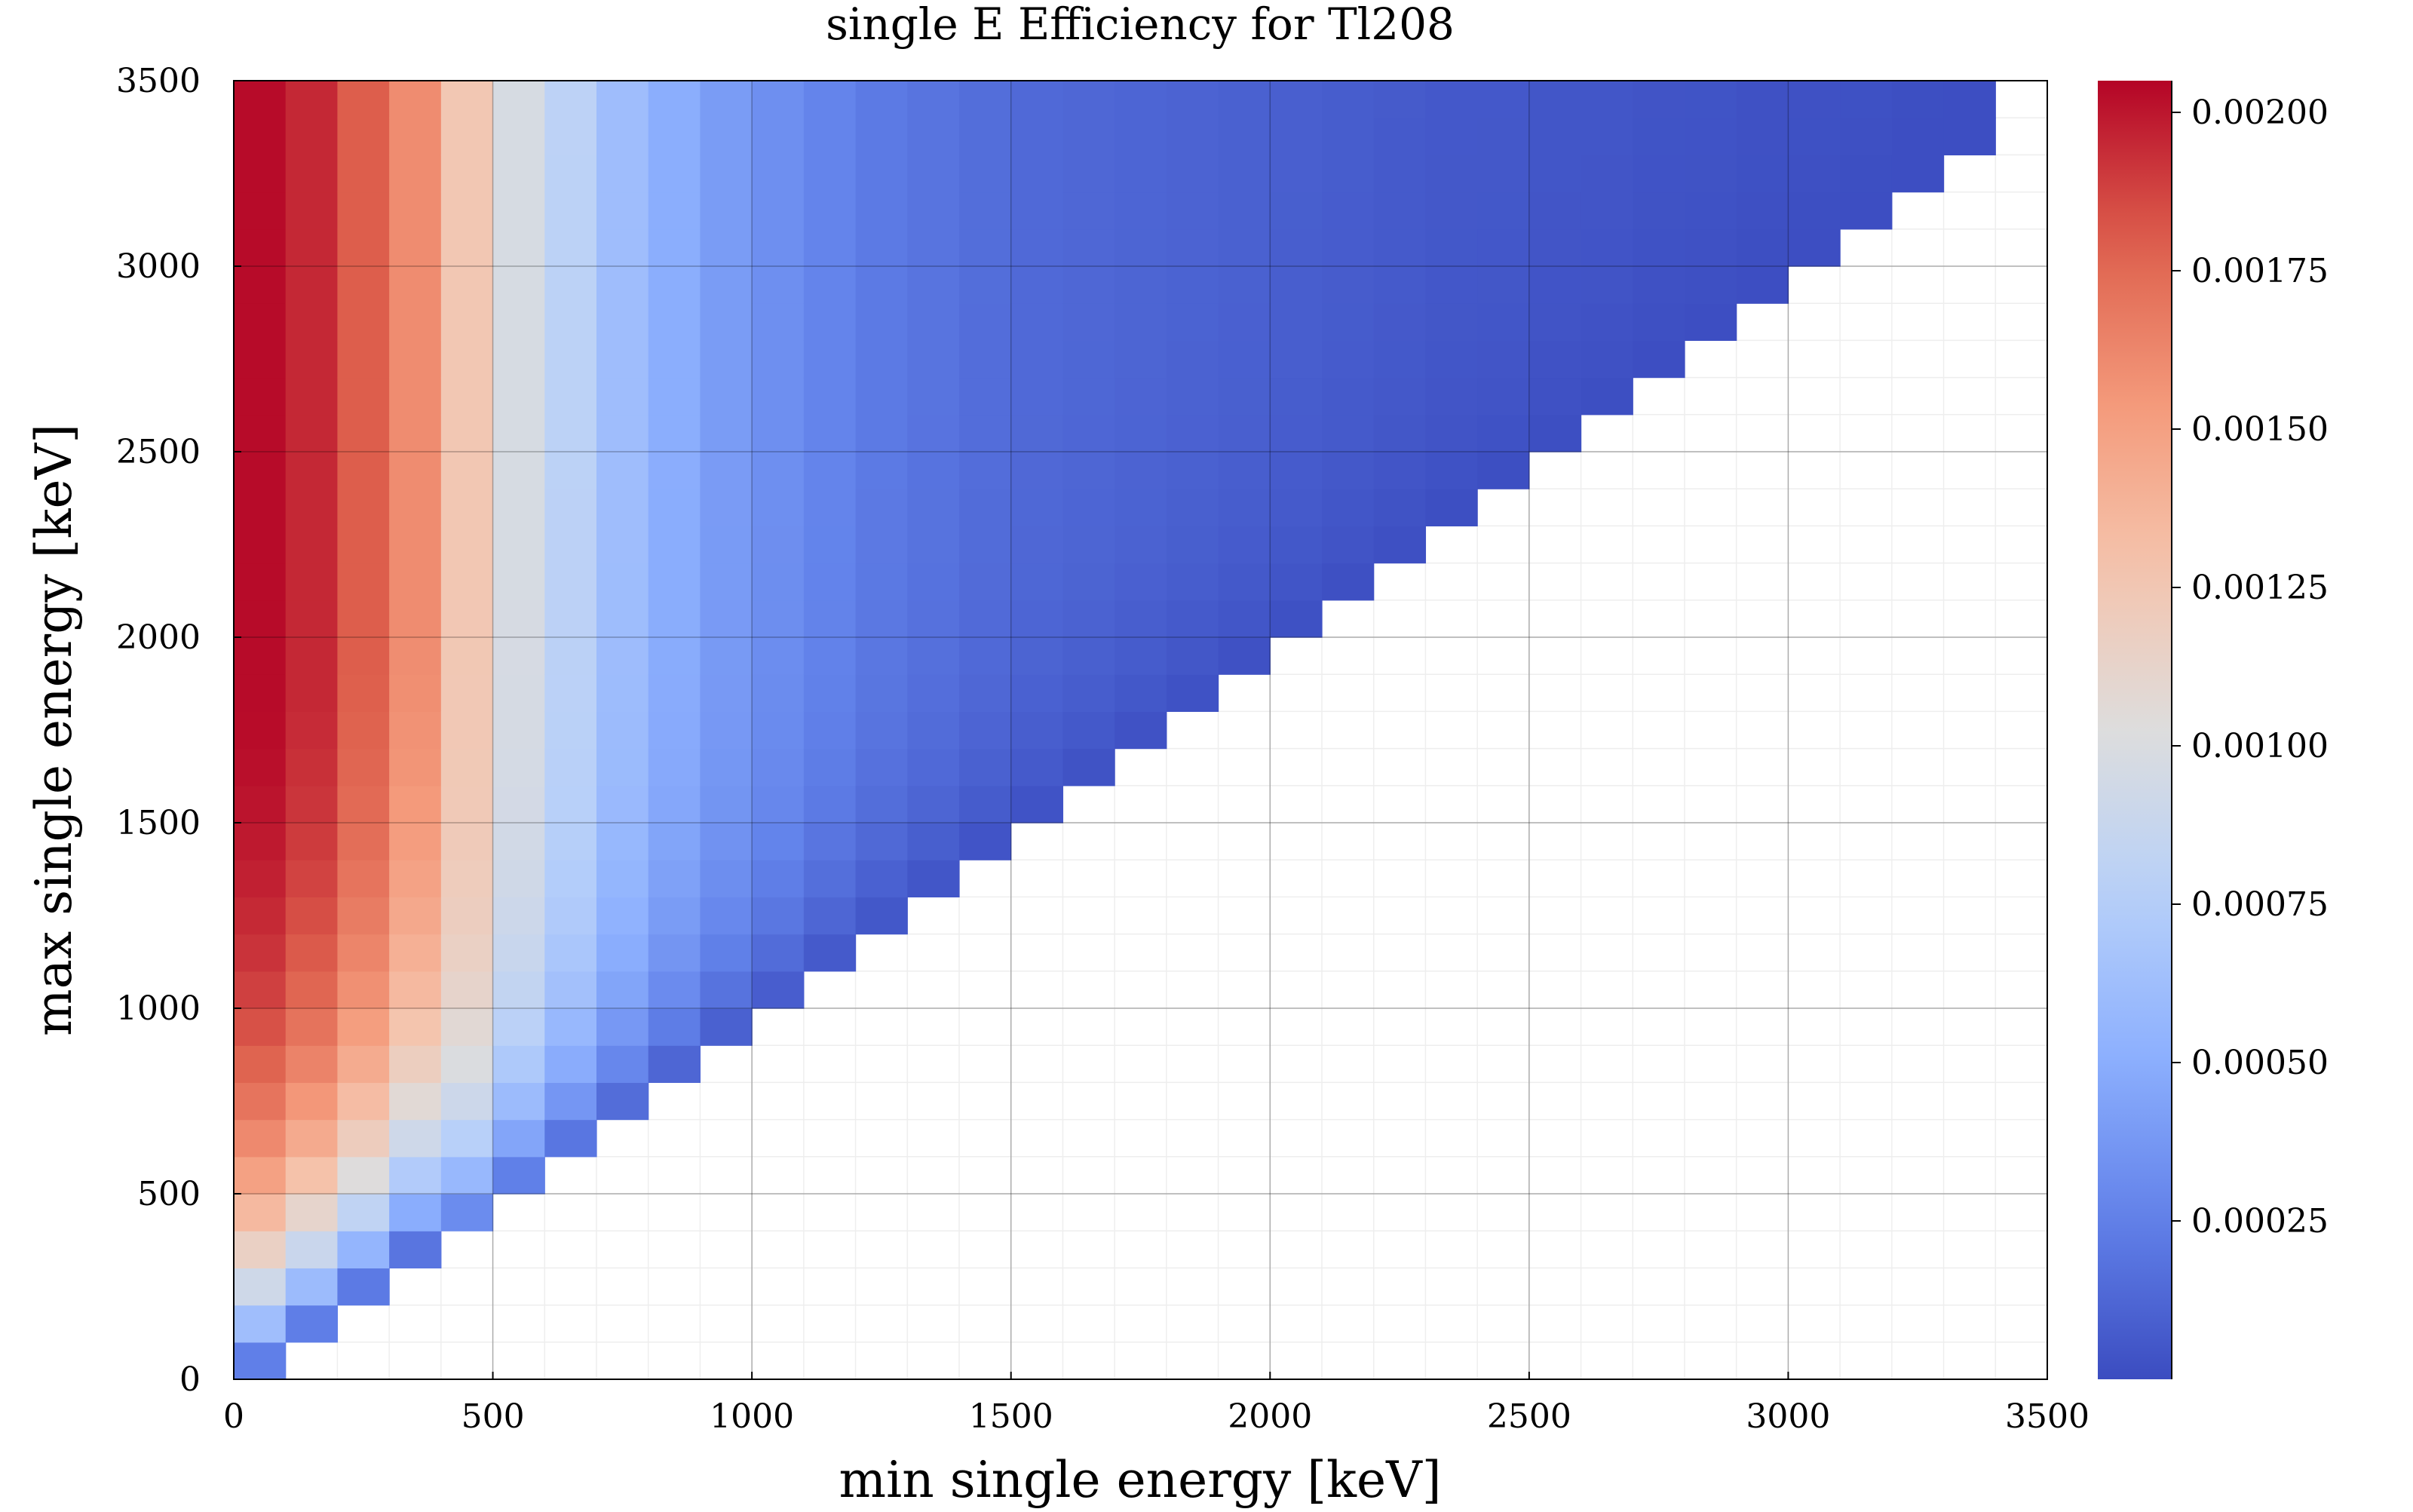 The image size is (2413, 1512). What do you see at coordinates (190, 1379) in the screenshot?
I see `y-tick-label: 0` at bounding box center [190, 1379].